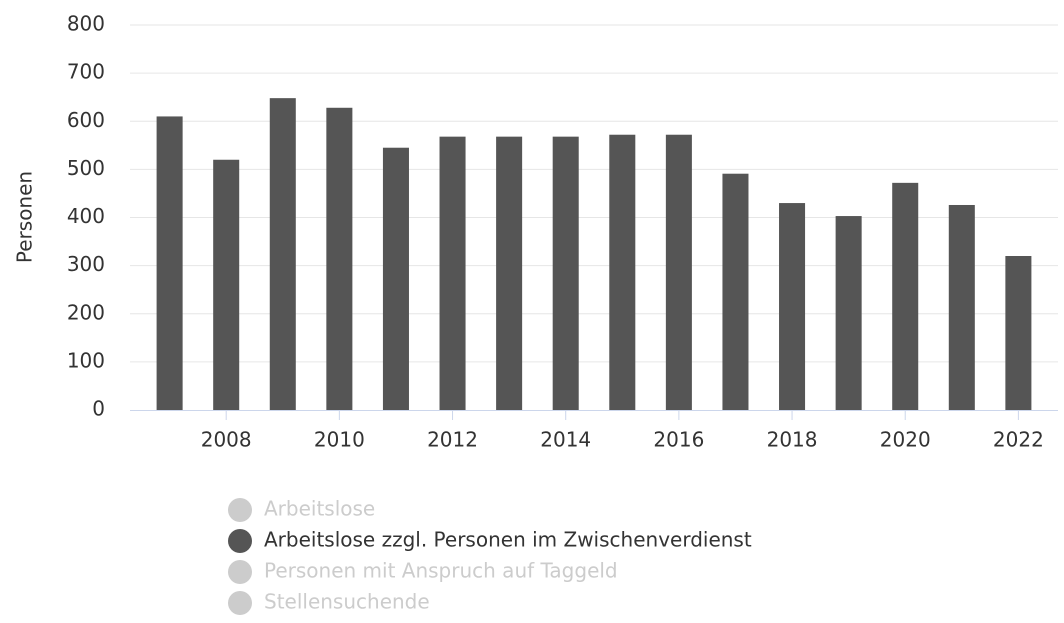  What do you see at coordinates (86, 216) in the screenshot?
I see `y-tick-label: 400` at bounding box center [86, 216].